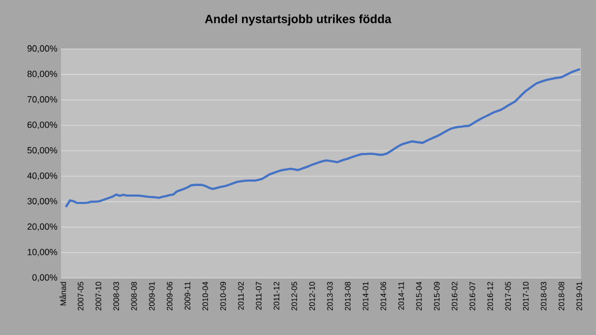 Image resolution: width=596 pixels, height=335 pixels. What do you see at coordinates (43, 126) in the screenshot?
I see `y-tick-label: 60,00%` at bounding box center [43, 126].